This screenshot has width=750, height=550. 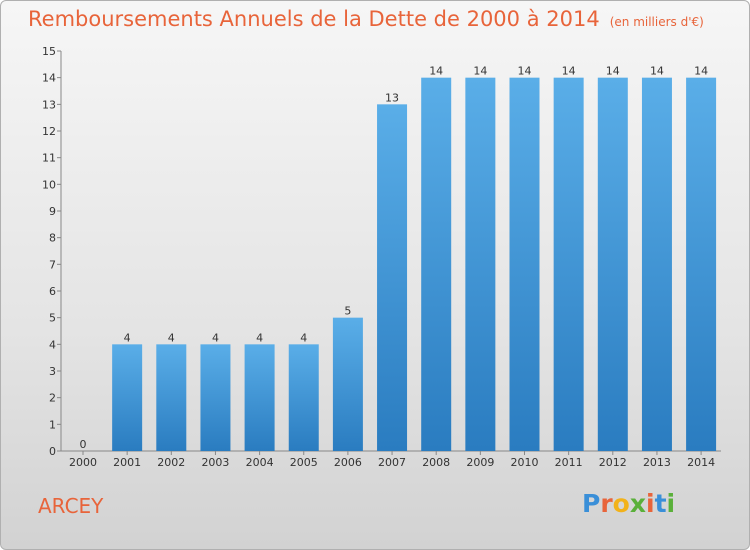 I want to click on x-tick-label: 2002, so click(x=171, y=462).